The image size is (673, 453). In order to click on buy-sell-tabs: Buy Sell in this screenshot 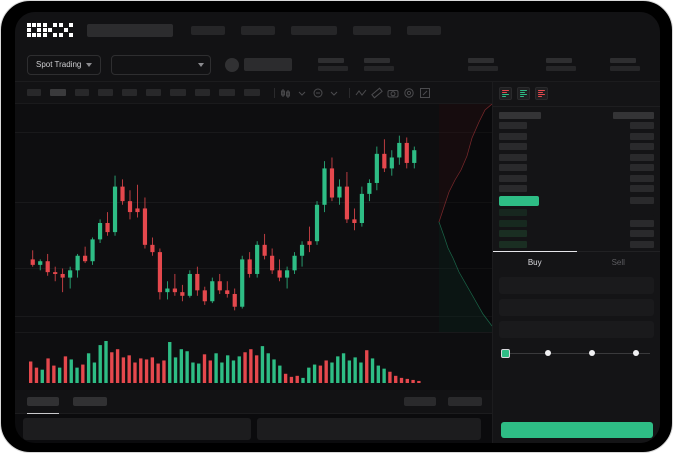, I will do `click(576, 261)`.